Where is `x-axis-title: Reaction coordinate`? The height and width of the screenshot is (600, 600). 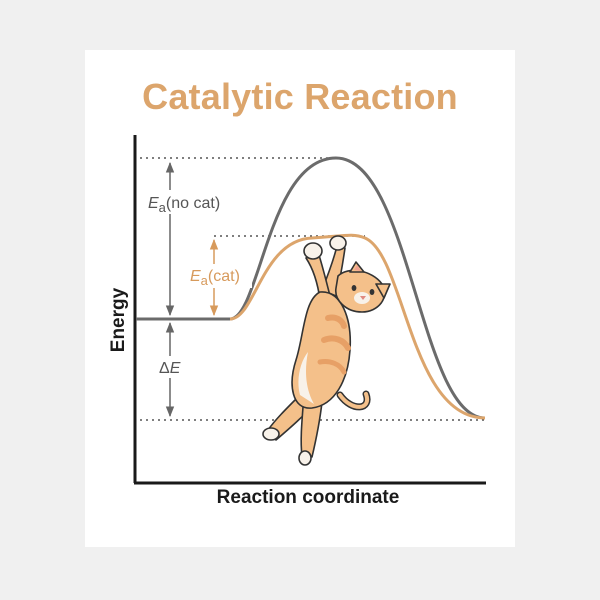
x-axis-title: Reaction coordinate is located at coordinates (308, 497).